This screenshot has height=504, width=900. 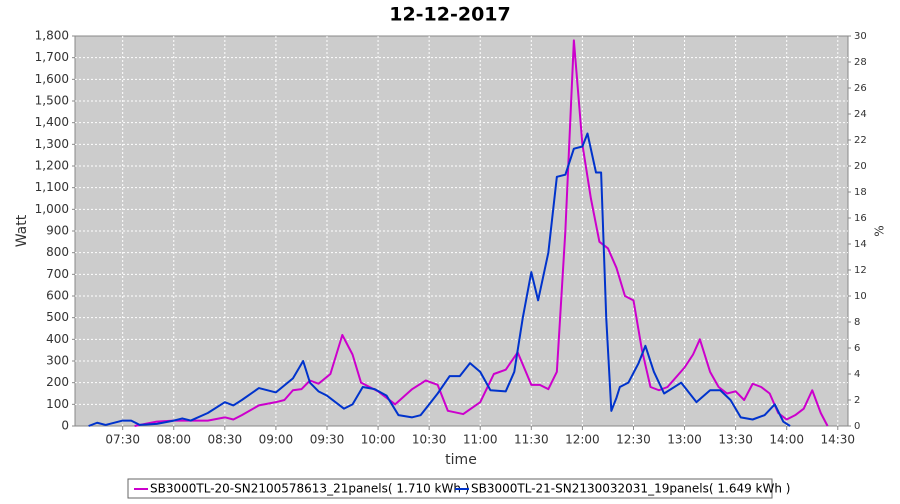 What do you see at coordinates (531, 440) in the screenshot?
I see `x-tick-label: 11:30` at bounding box center [531, 440].